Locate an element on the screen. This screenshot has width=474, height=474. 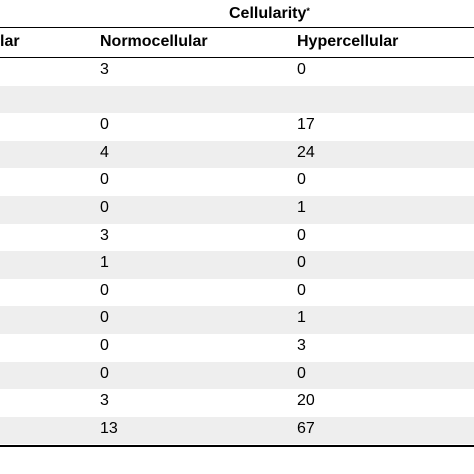
column-header-truncated: lar is located at coordinates (10, 41).